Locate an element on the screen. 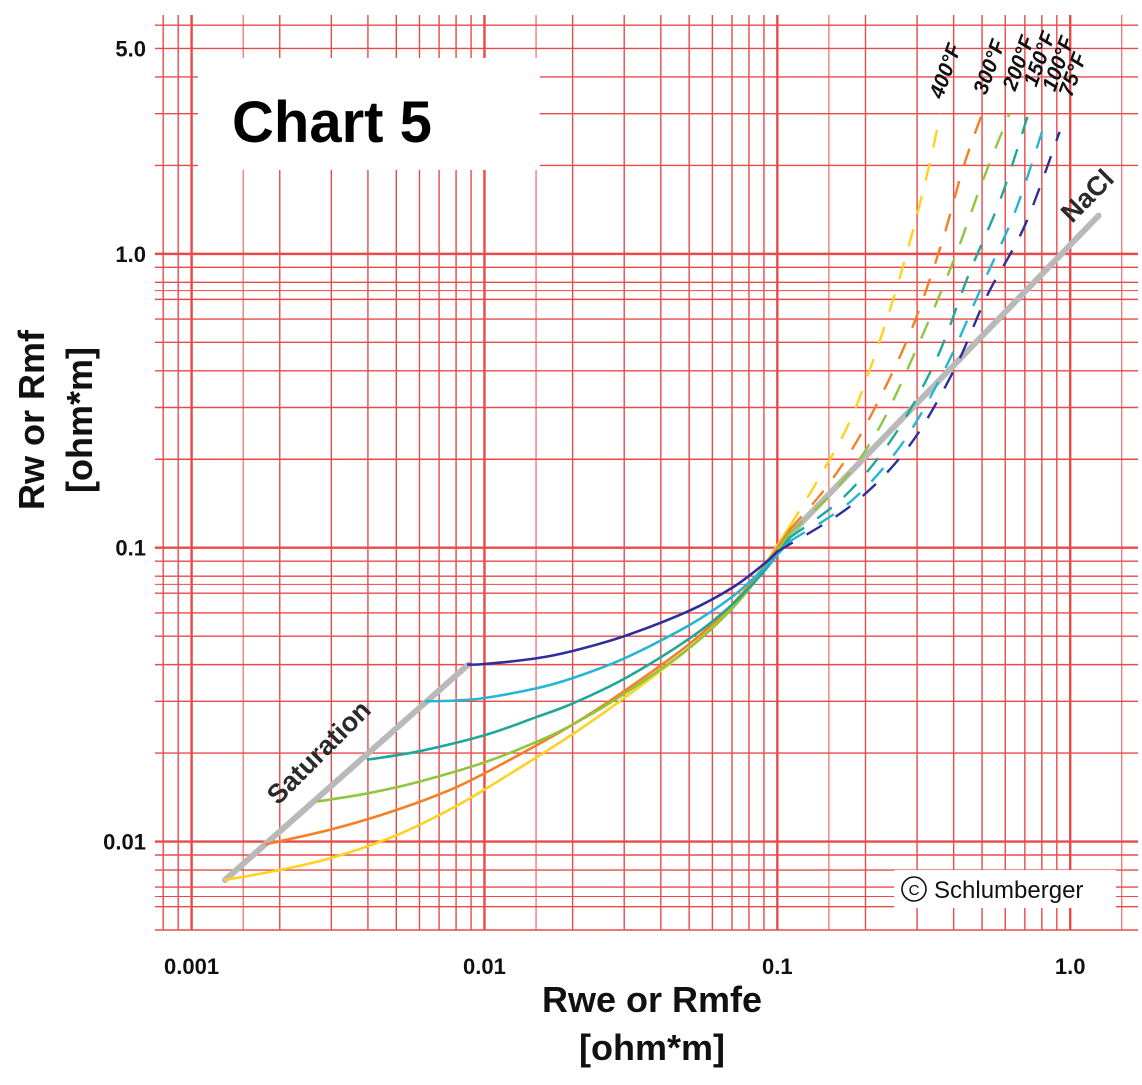 Image resolution: width=1142 pixels, height=1085 pixels. y-tick-label: 0.1 is located at coordinates (130, 548).